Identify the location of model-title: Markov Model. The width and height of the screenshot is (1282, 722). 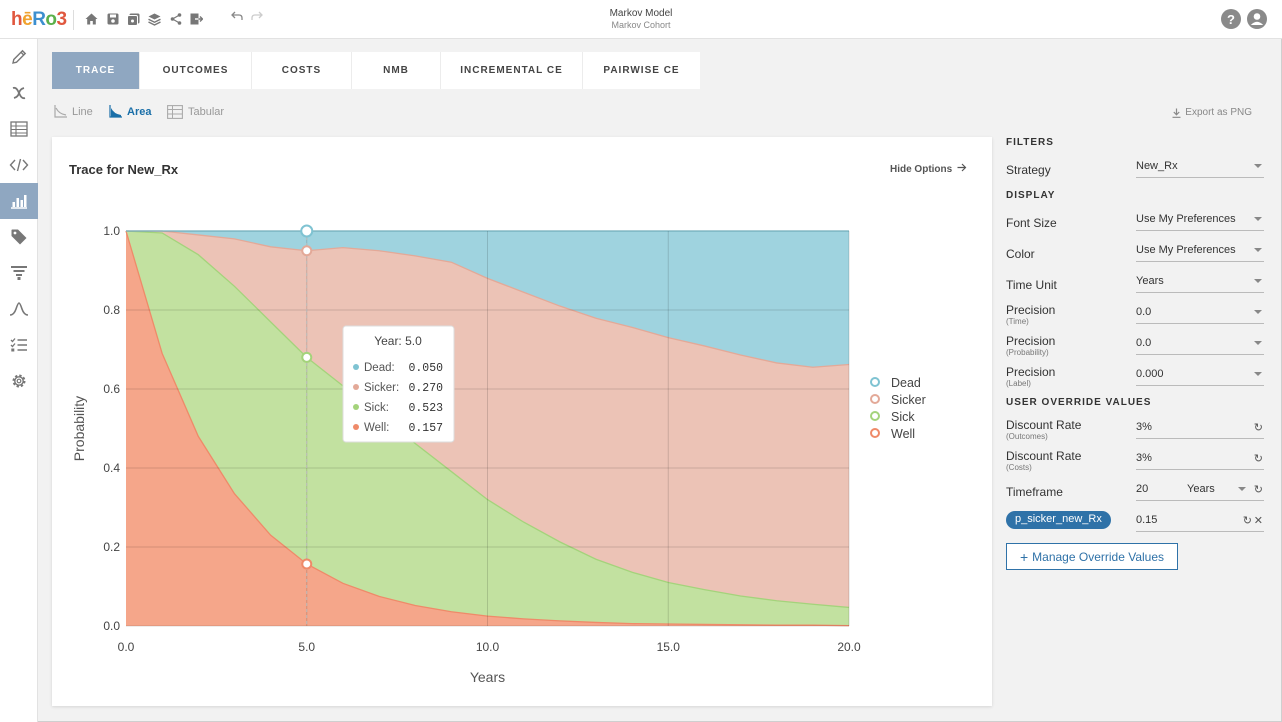
(641, 13).